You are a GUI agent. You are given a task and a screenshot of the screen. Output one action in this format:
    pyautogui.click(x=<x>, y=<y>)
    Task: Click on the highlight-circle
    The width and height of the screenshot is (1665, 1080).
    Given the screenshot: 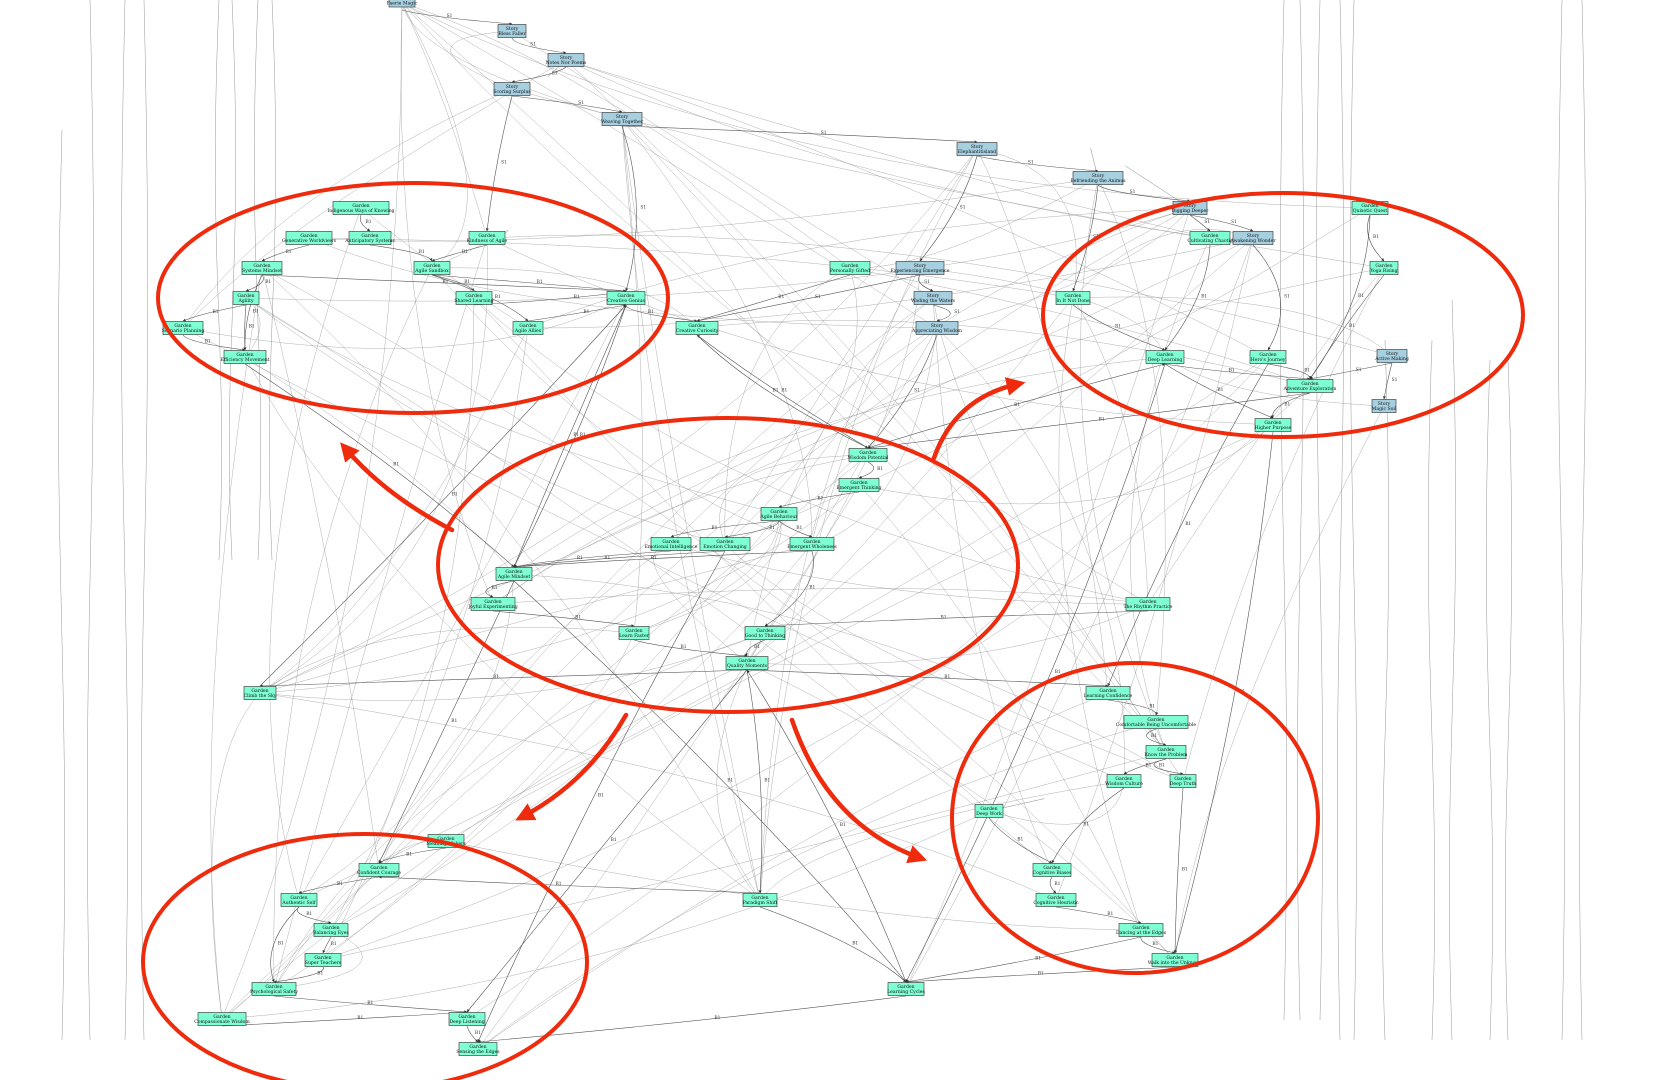 What is the action you would take?
    pyautogui.click(x=1135, y=818)
    